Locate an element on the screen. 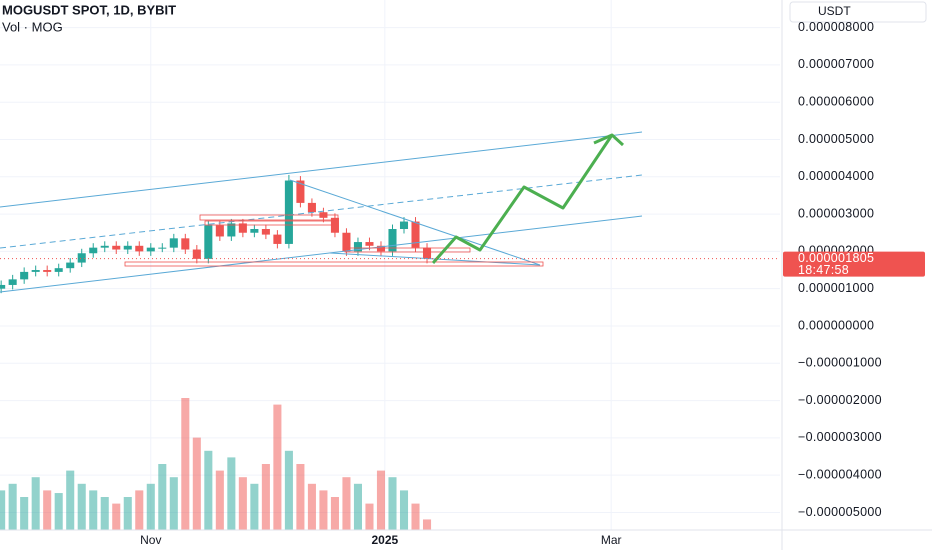  forecast-path is located at coordinates (522, 199).